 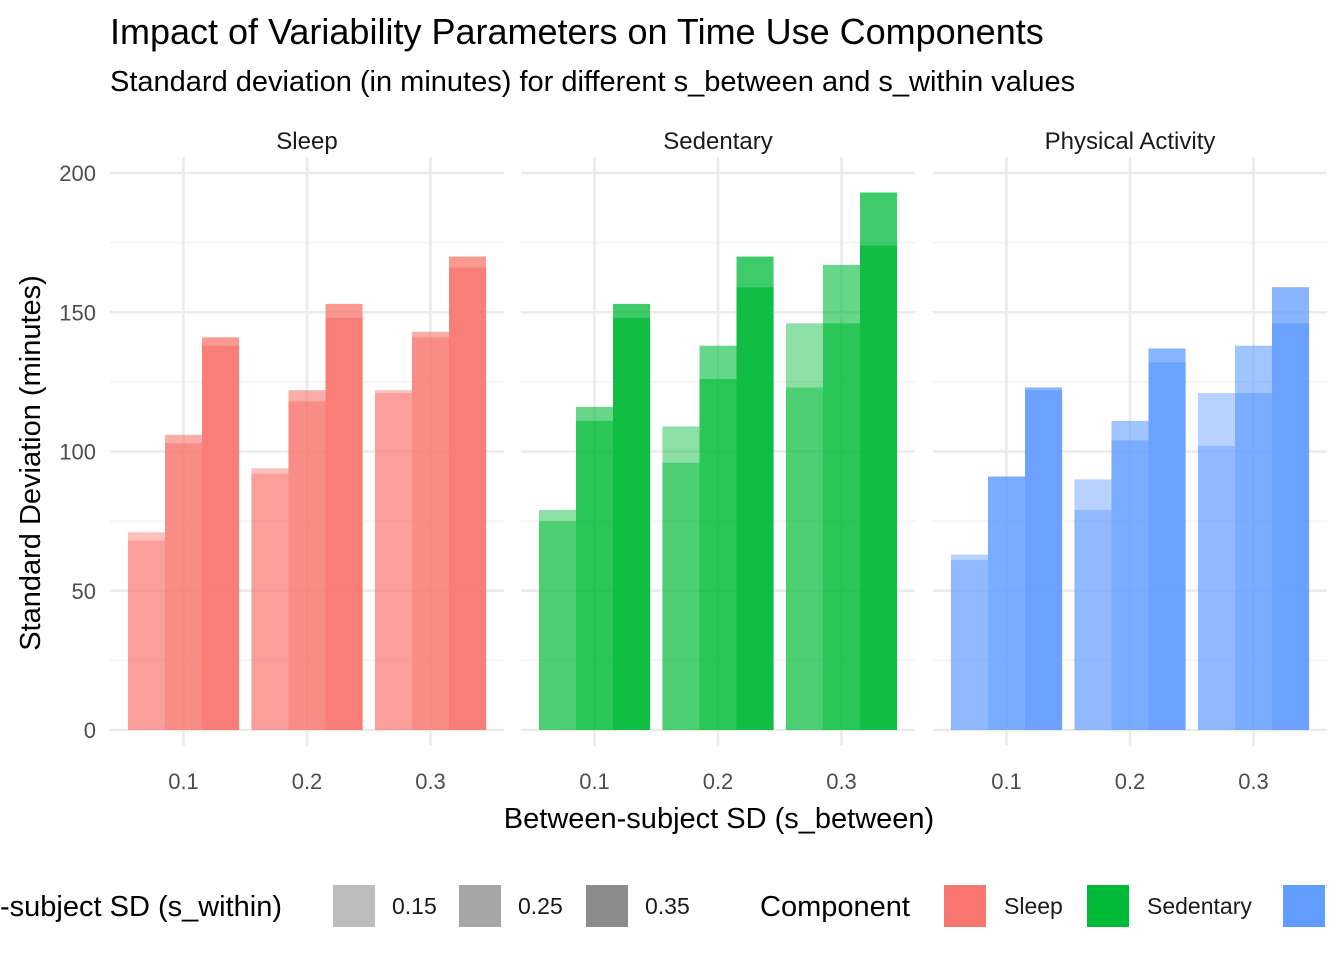 What do you see at coordinates (84, 591) in the screenshot?
I see `y-tick-label: 50` at bounding box center [84, 591].